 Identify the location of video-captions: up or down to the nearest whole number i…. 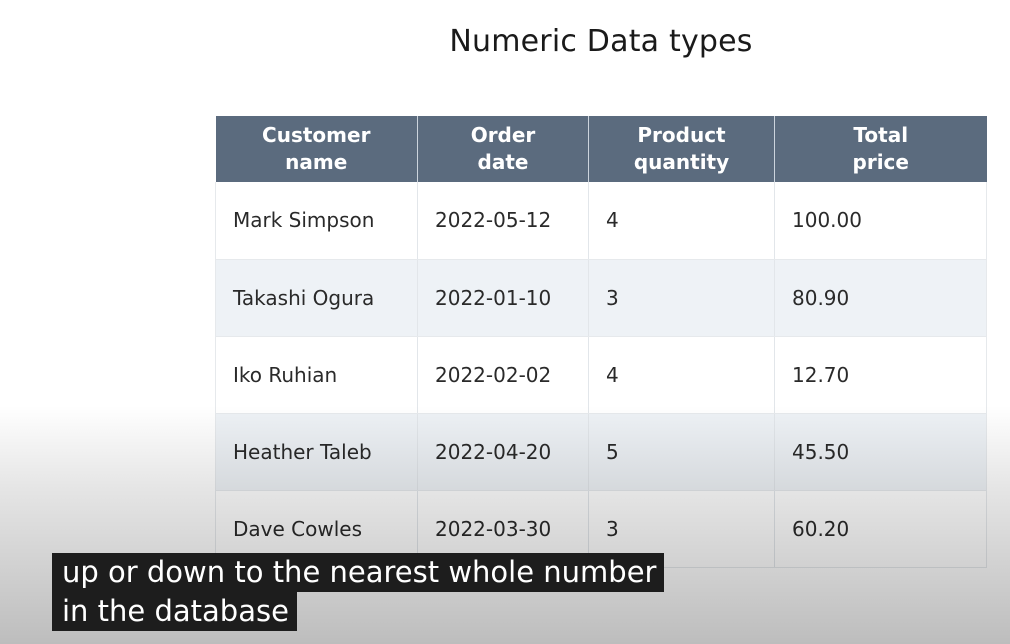
(358, 592).